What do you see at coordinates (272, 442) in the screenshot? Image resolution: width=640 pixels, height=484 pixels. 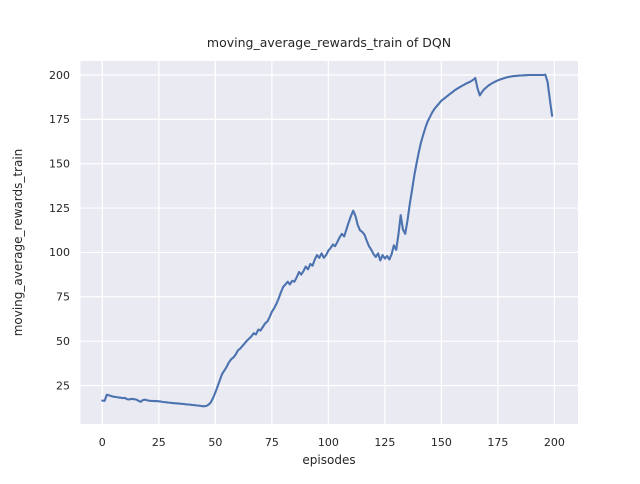 I see `x-tick-label: 75` at bounding box center [272, 442].